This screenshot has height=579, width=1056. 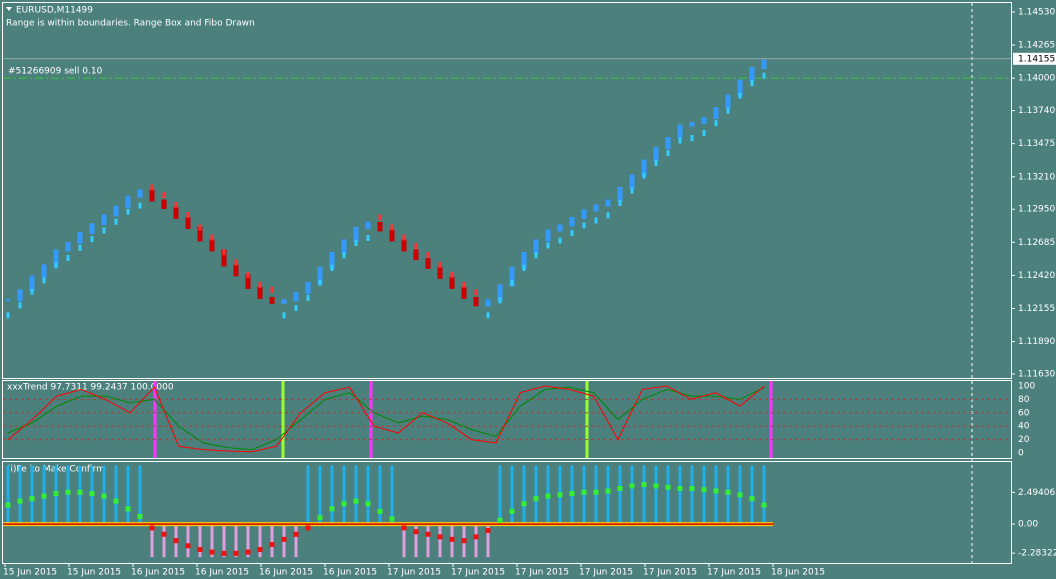 I want to click on y-tick-label: 1.12685, so click(x=1036, y=243).